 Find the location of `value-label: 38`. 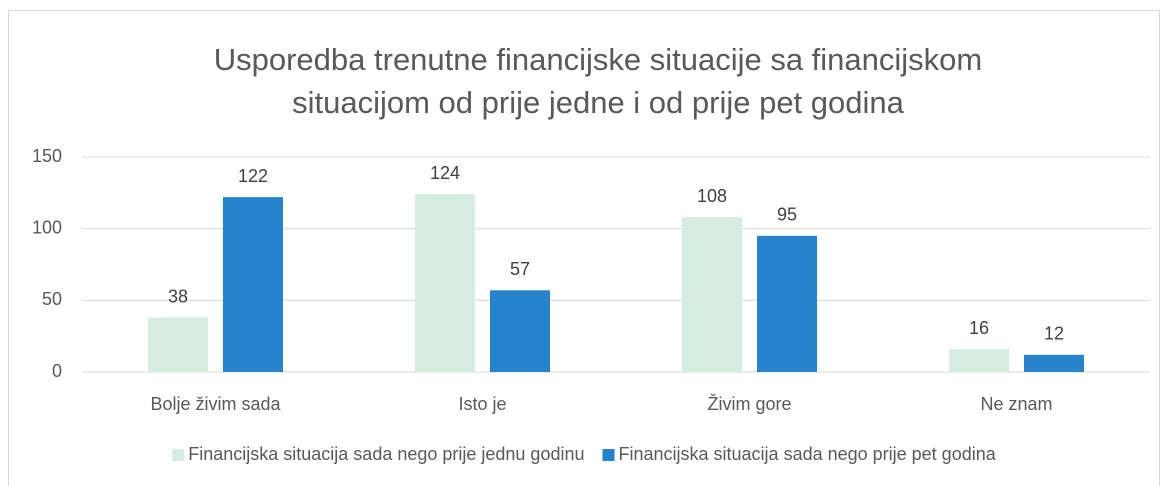

value-label: 38 is located at coordinates (178, 296).